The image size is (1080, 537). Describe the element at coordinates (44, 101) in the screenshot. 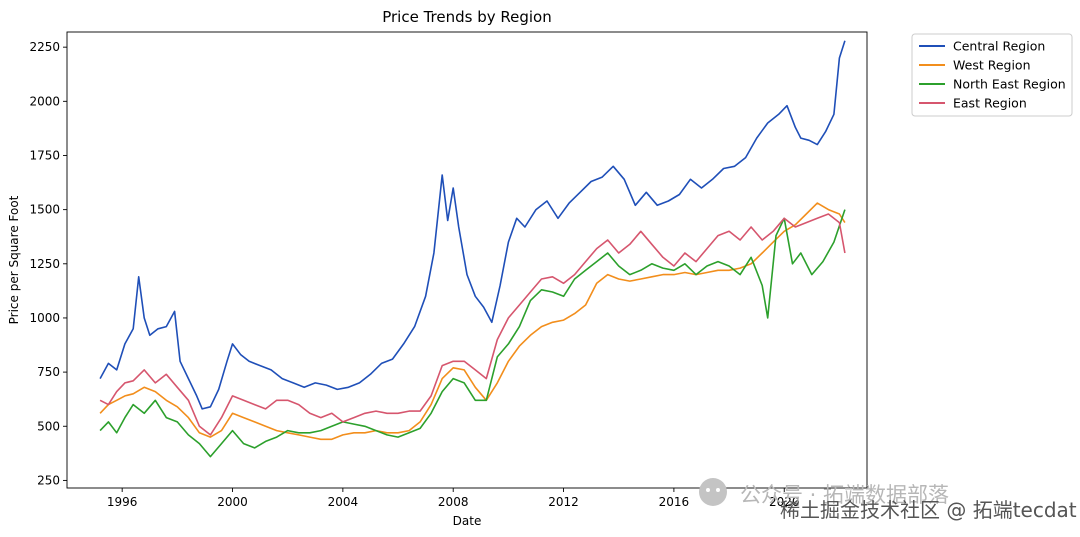

I see `y-tick-label: 2000` at that location.